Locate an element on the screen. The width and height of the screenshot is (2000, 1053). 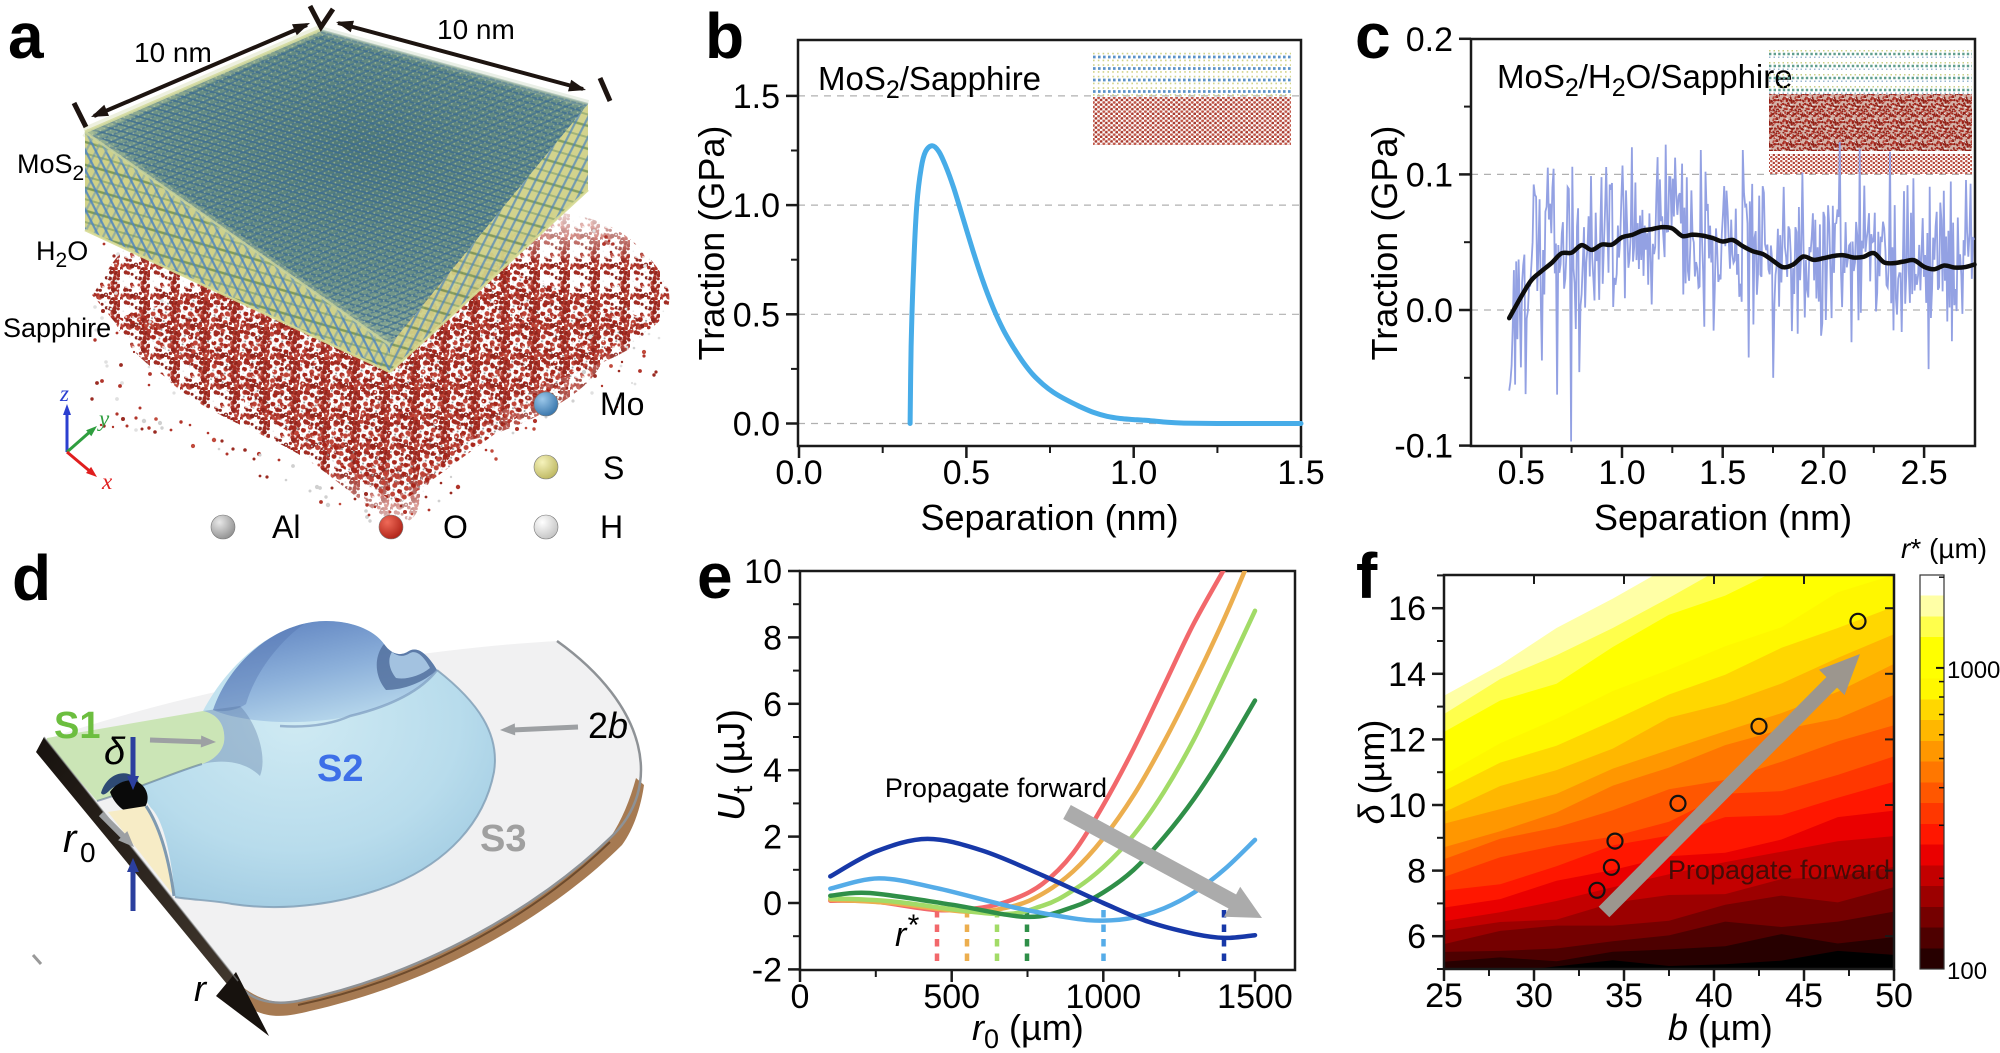
svg-text: 100 is located at coordinates (1967, 971).